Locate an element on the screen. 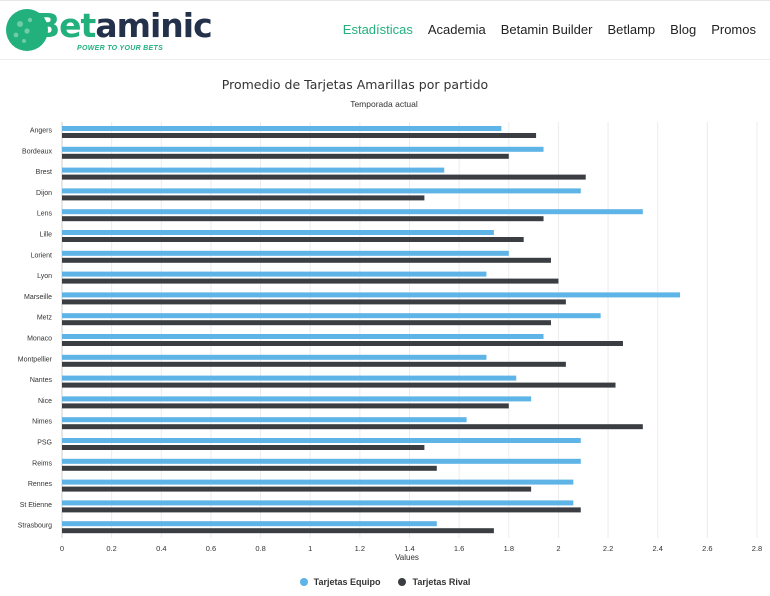 This screenshot has width=770, height=596. x-tick-label: 2.2 is located at coordinates (608, 548).